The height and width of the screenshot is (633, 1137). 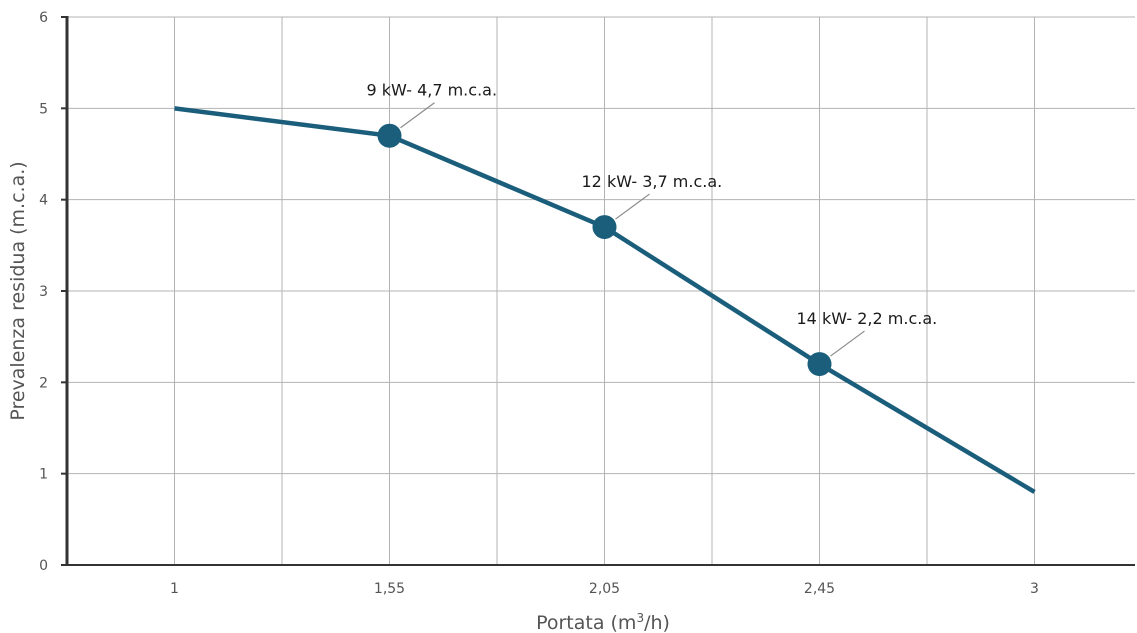 I want to click on y-tick-label: 4, so click(x=43, y=201).